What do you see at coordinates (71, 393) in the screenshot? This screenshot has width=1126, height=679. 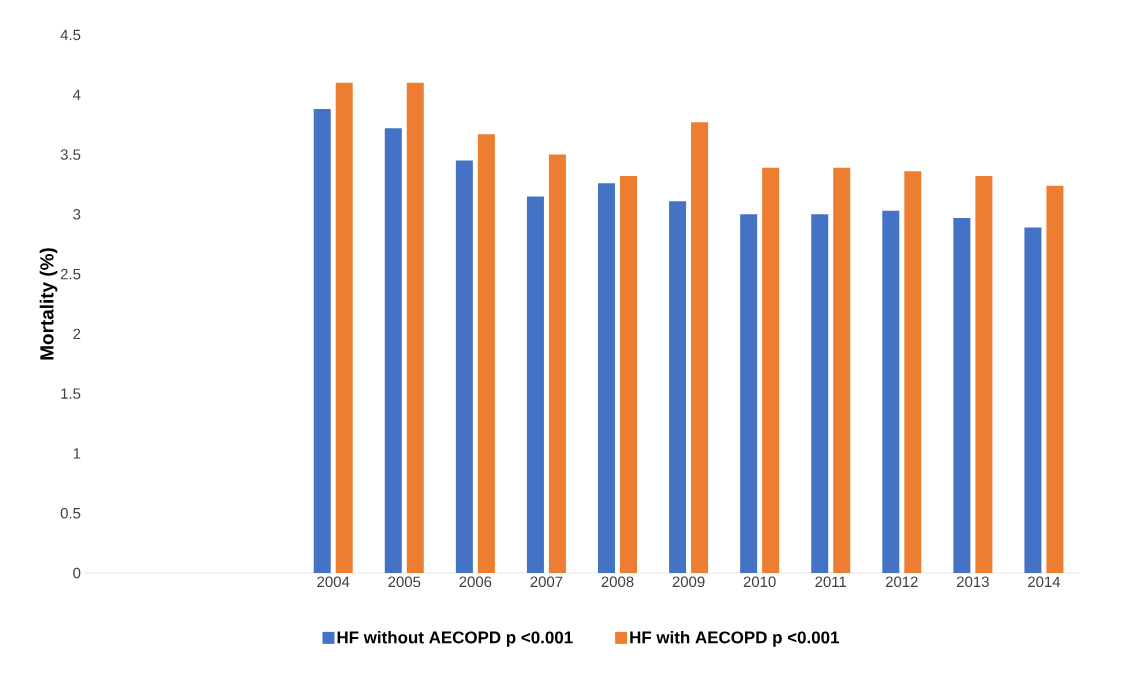 I see `y-tick-label: 1.5` at bounding box center [71, 393].